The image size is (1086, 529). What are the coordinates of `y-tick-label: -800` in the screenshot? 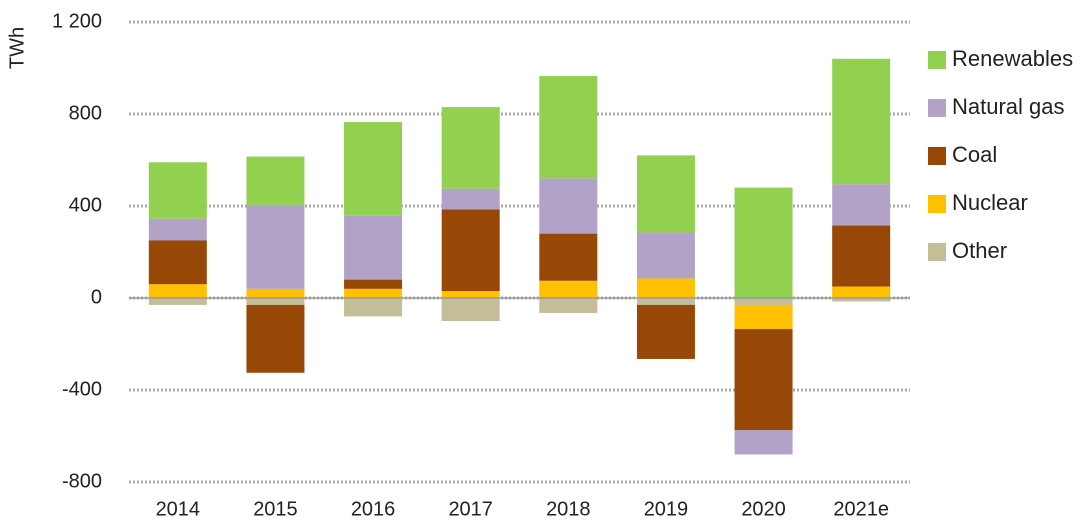 It's located at (82, 481).